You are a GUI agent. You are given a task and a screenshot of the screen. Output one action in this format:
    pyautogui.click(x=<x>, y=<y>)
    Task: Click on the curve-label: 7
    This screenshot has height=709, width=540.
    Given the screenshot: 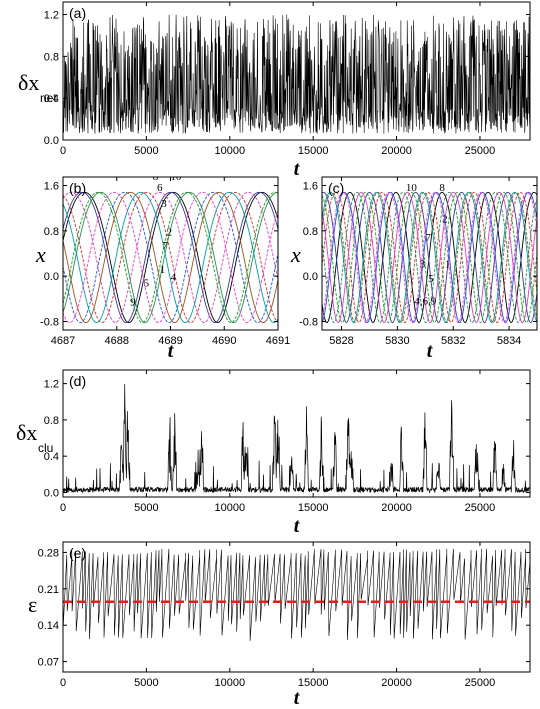 What is the action you would take?
    pyautogui.click(x=428, y=238)
    